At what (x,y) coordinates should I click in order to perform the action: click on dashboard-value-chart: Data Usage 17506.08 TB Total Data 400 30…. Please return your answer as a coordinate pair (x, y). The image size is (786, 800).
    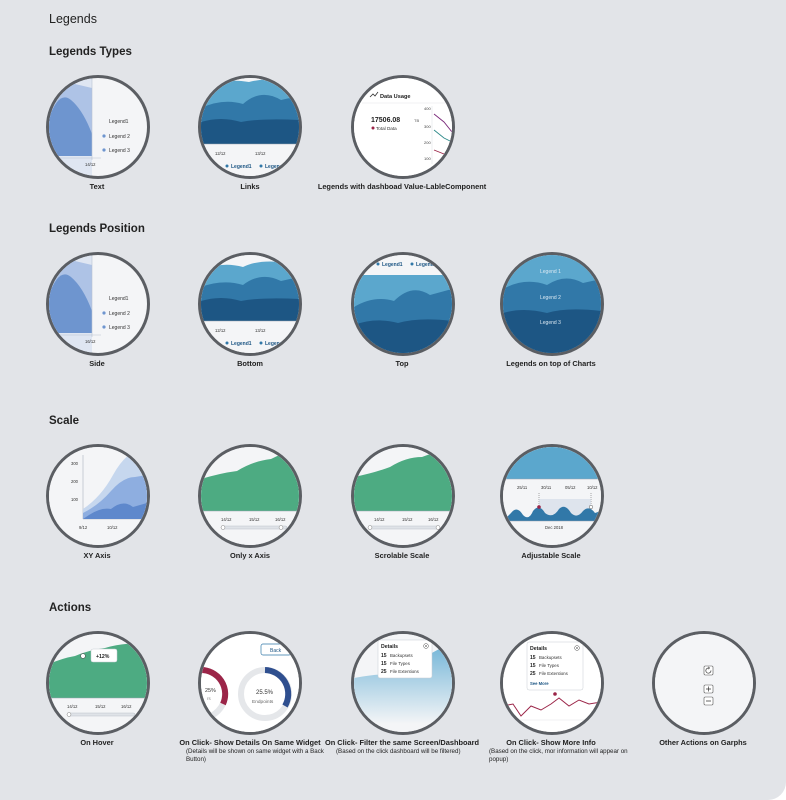
    Looking at the image, I should click on (403, 127).